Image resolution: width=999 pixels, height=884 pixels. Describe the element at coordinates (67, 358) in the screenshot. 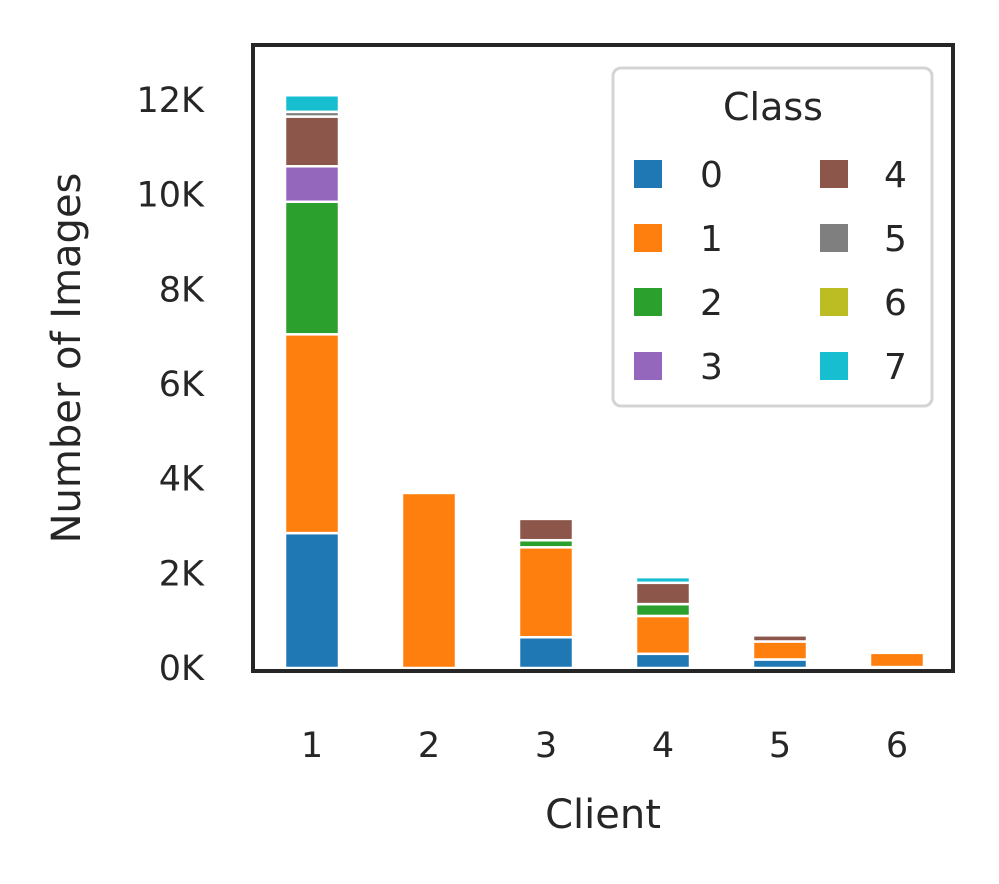

I see `y-axis-label: Number of Images` at that location.